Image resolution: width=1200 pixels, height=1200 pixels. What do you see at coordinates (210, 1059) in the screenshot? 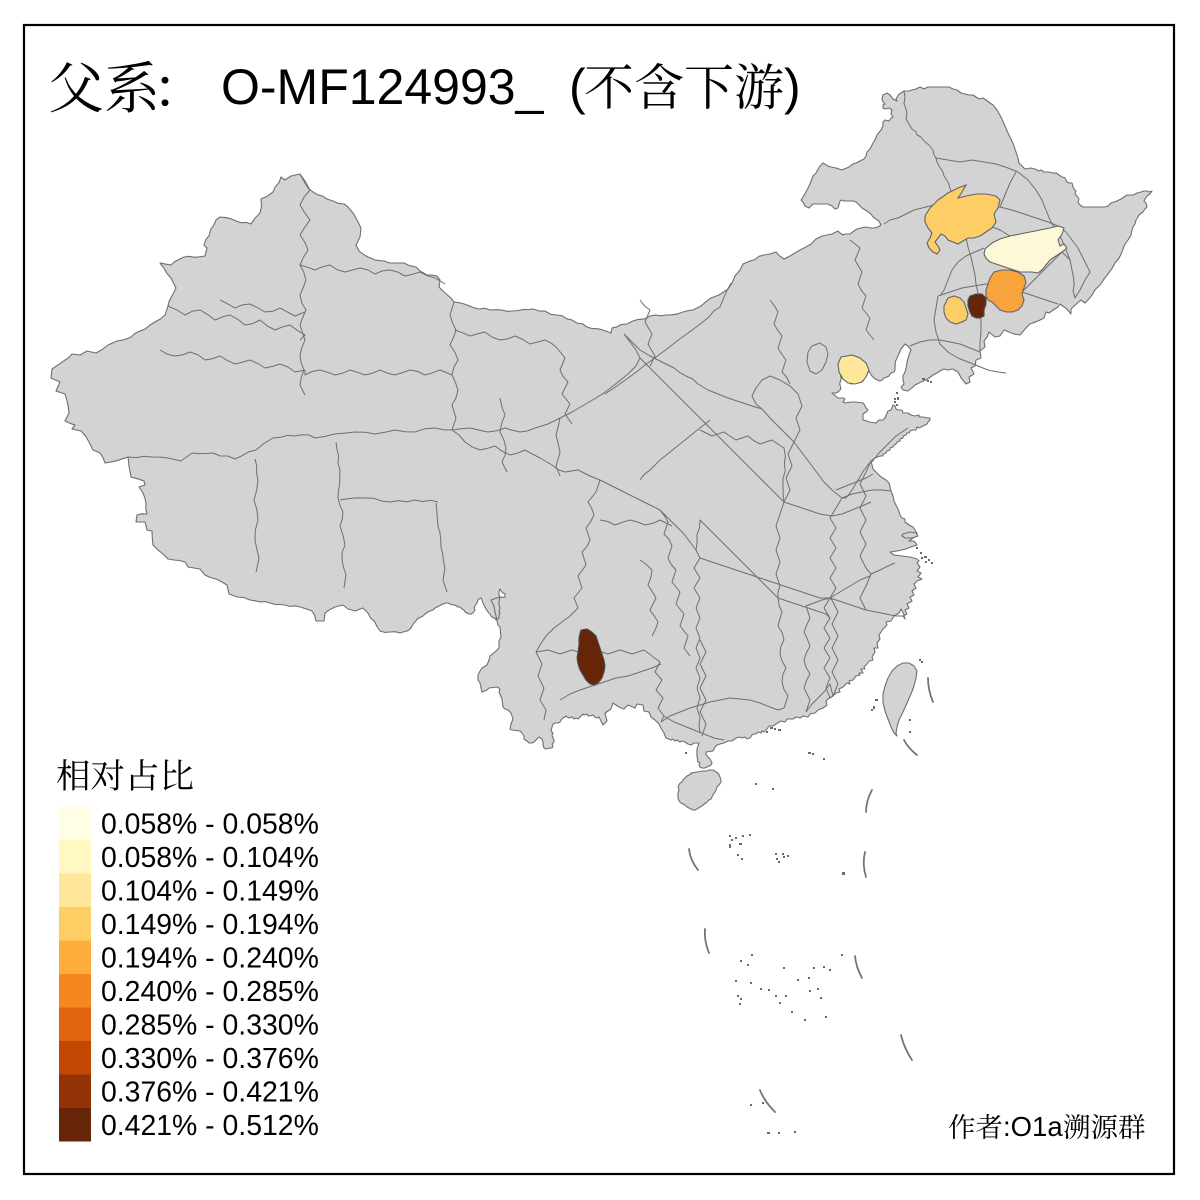
I see `svg-text: 0.330% - 0.376%` at bounding box center [210, 1059].